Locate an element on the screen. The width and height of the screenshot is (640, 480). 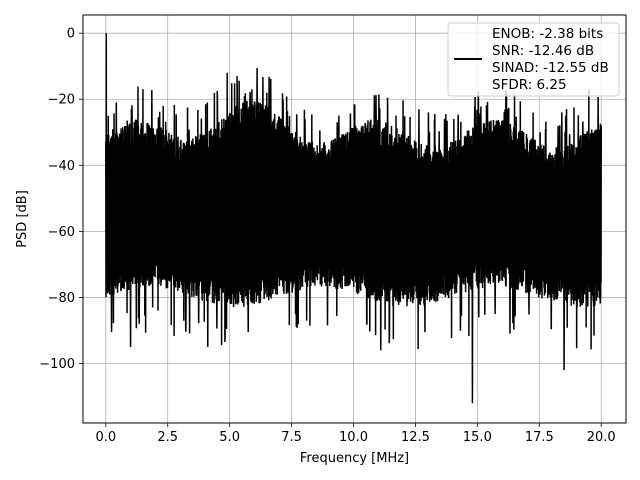
x-tick-label: 10.0 is located at coordinates (353, 437).